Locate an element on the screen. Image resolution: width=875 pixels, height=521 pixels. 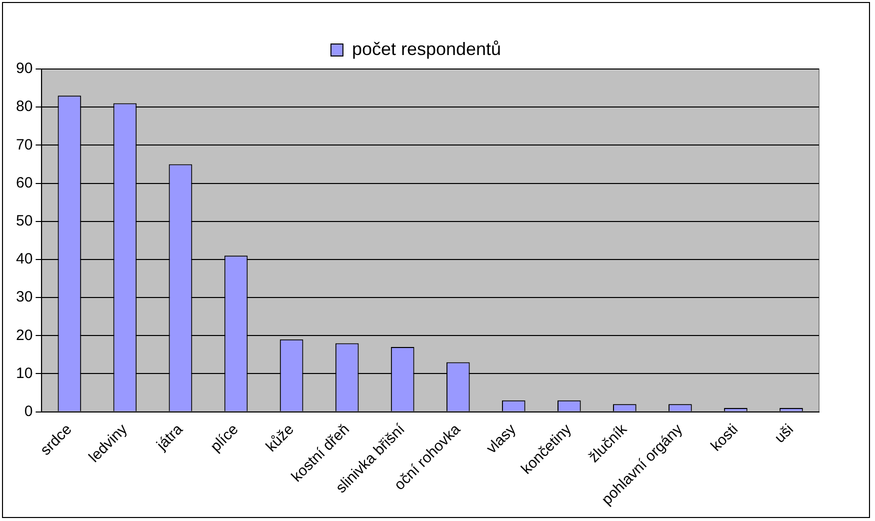
y-tick-label: 90 is located at coordinates (24, 69).